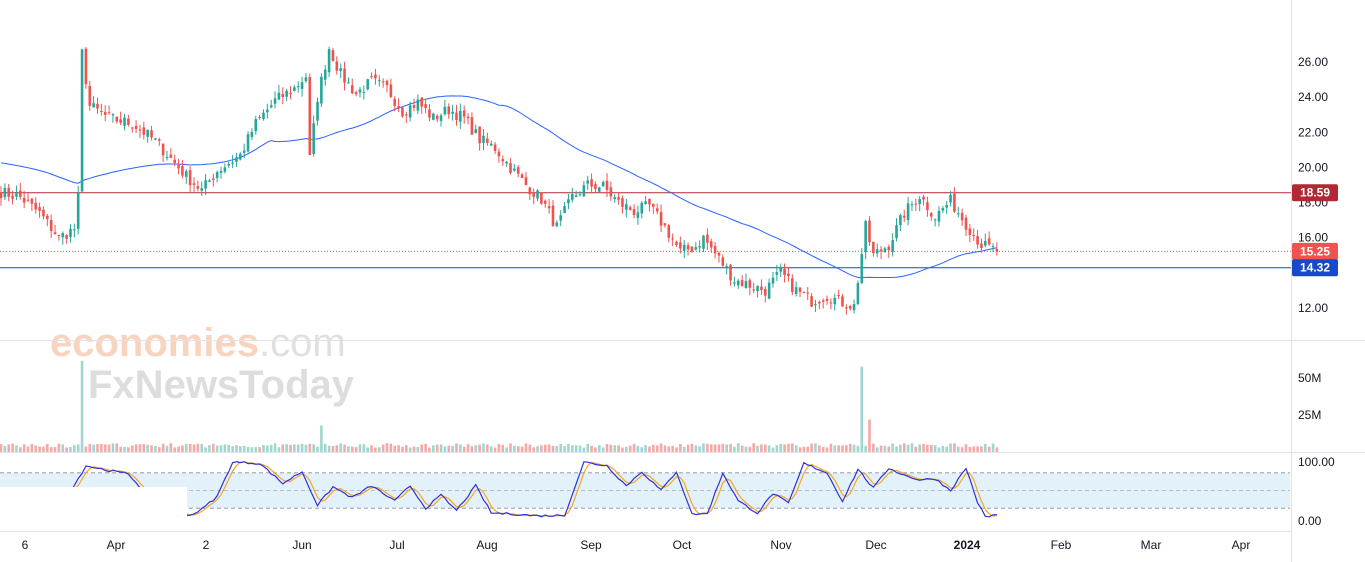  Describe the element at coordinates (206, 545) in the screenshot. I see `x-tick-label: 2` at that location.